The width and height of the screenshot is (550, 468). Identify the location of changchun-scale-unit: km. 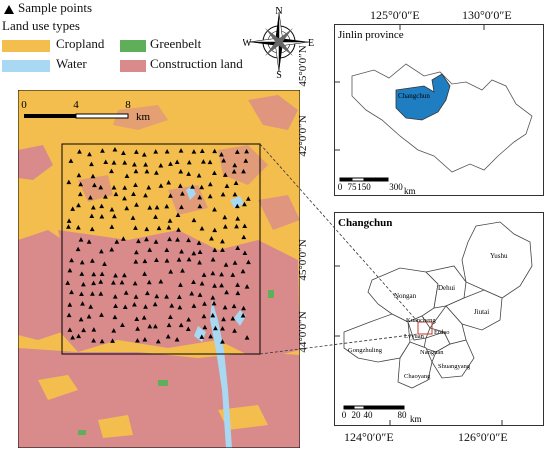
(416, 419).